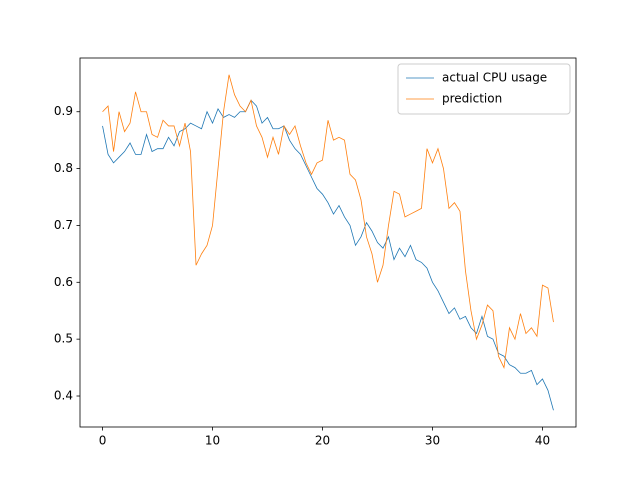 The height and width of the screenshot is (480, 640). I want to click on y-tick-label: 0.6, so click(63, 282).